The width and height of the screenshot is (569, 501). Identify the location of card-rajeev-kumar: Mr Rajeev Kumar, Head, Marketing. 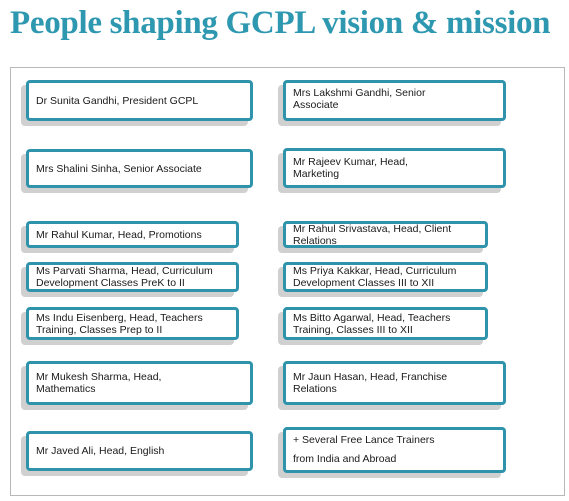
(394, 168).